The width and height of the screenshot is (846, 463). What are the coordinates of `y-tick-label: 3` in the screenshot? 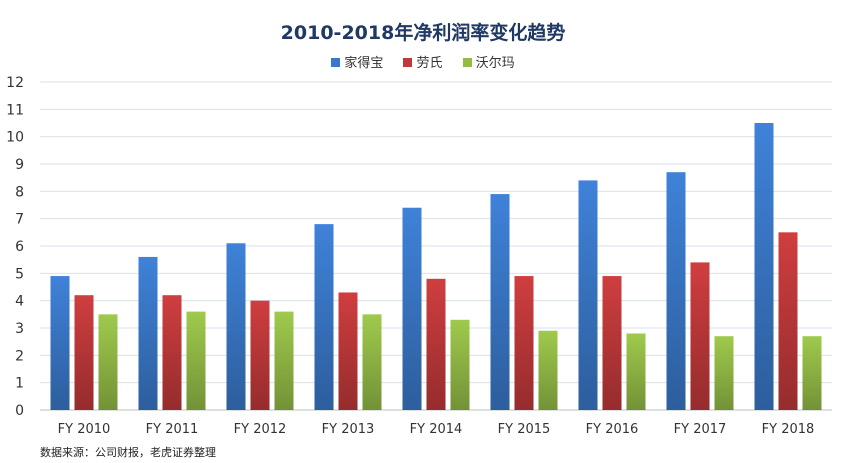 It's located at (19, 329).